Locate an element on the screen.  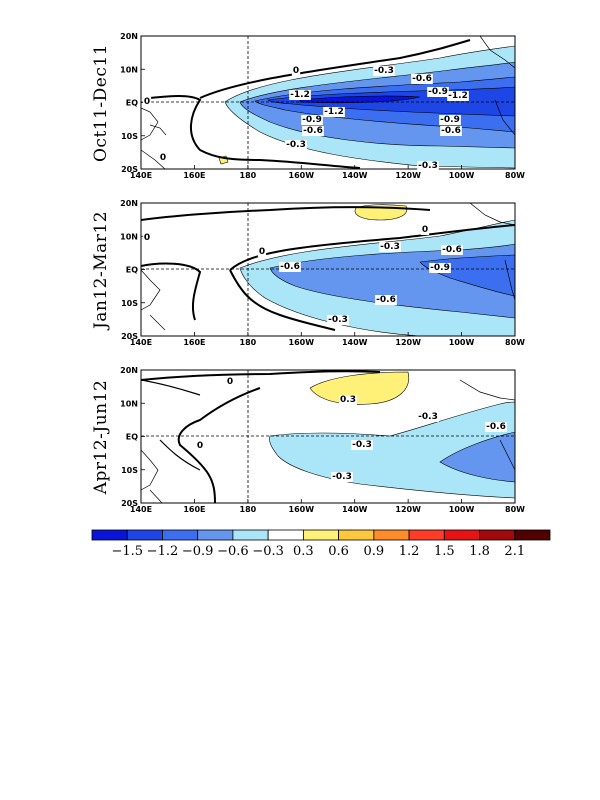
lon-tick-label: 160E is located at coordinates (194, 175).